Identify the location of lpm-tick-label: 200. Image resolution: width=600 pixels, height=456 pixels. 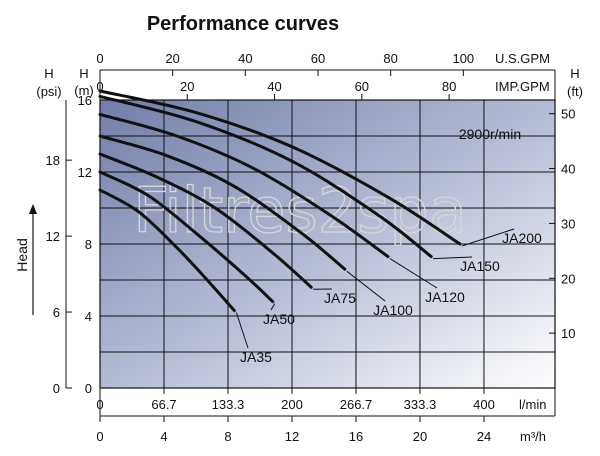
(292, 404).